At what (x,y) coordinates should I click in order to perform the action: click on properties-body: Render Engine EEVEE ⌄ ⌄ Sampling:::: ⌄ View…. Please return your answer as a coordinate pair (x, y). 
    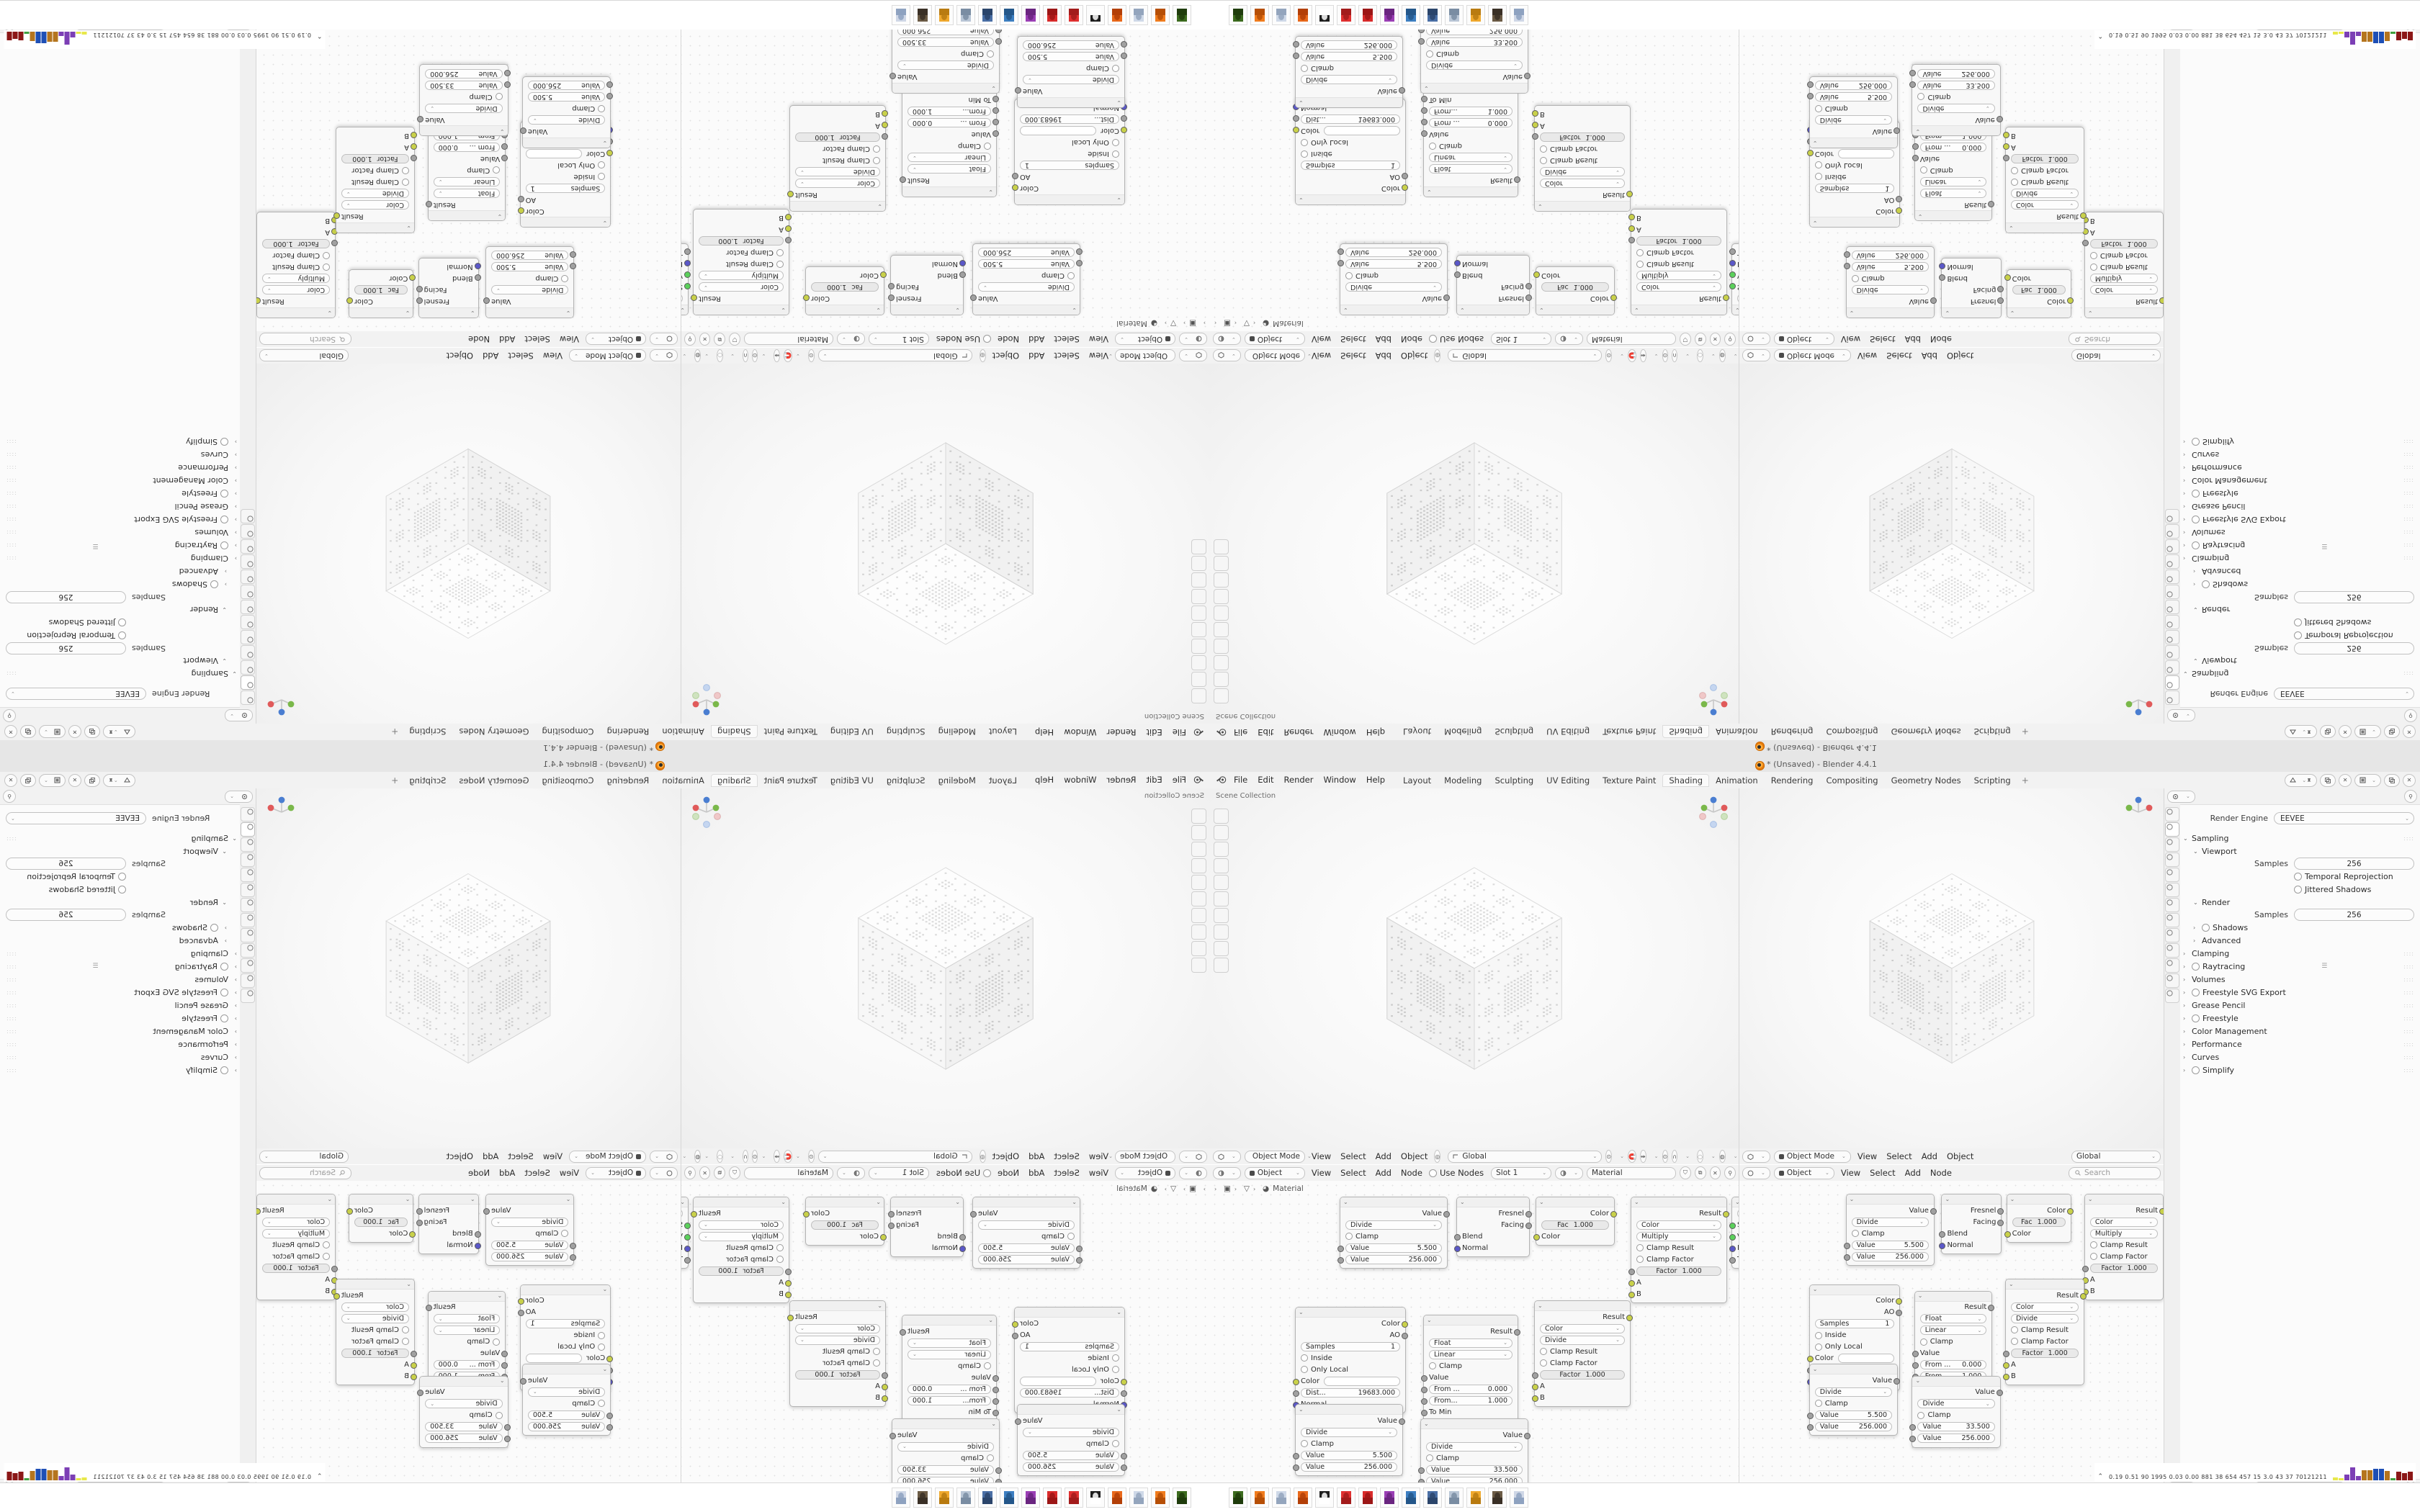
    Looking at the image, I should click on (120, 362).